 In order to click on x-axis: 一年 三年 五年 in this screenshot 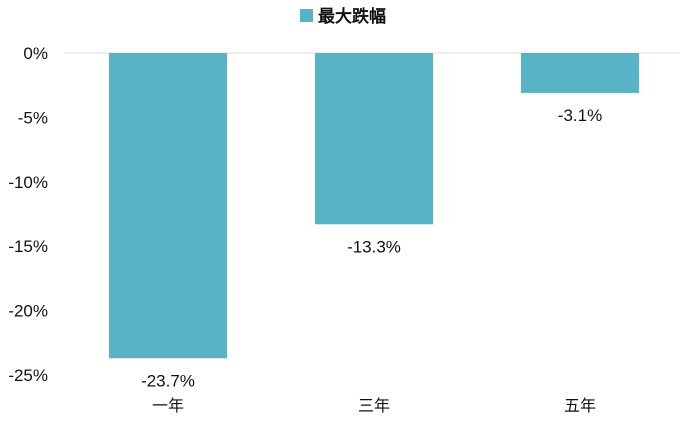, I will do `click(374, 405)`.